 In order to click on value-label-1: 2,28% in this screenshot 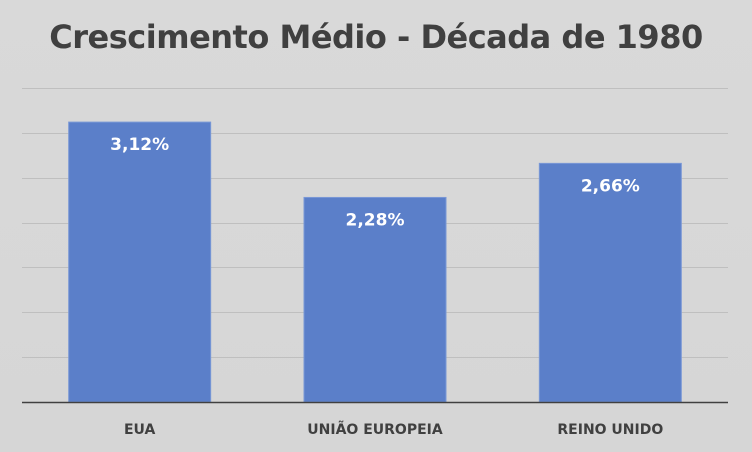, I will do `click(375, 220)`.